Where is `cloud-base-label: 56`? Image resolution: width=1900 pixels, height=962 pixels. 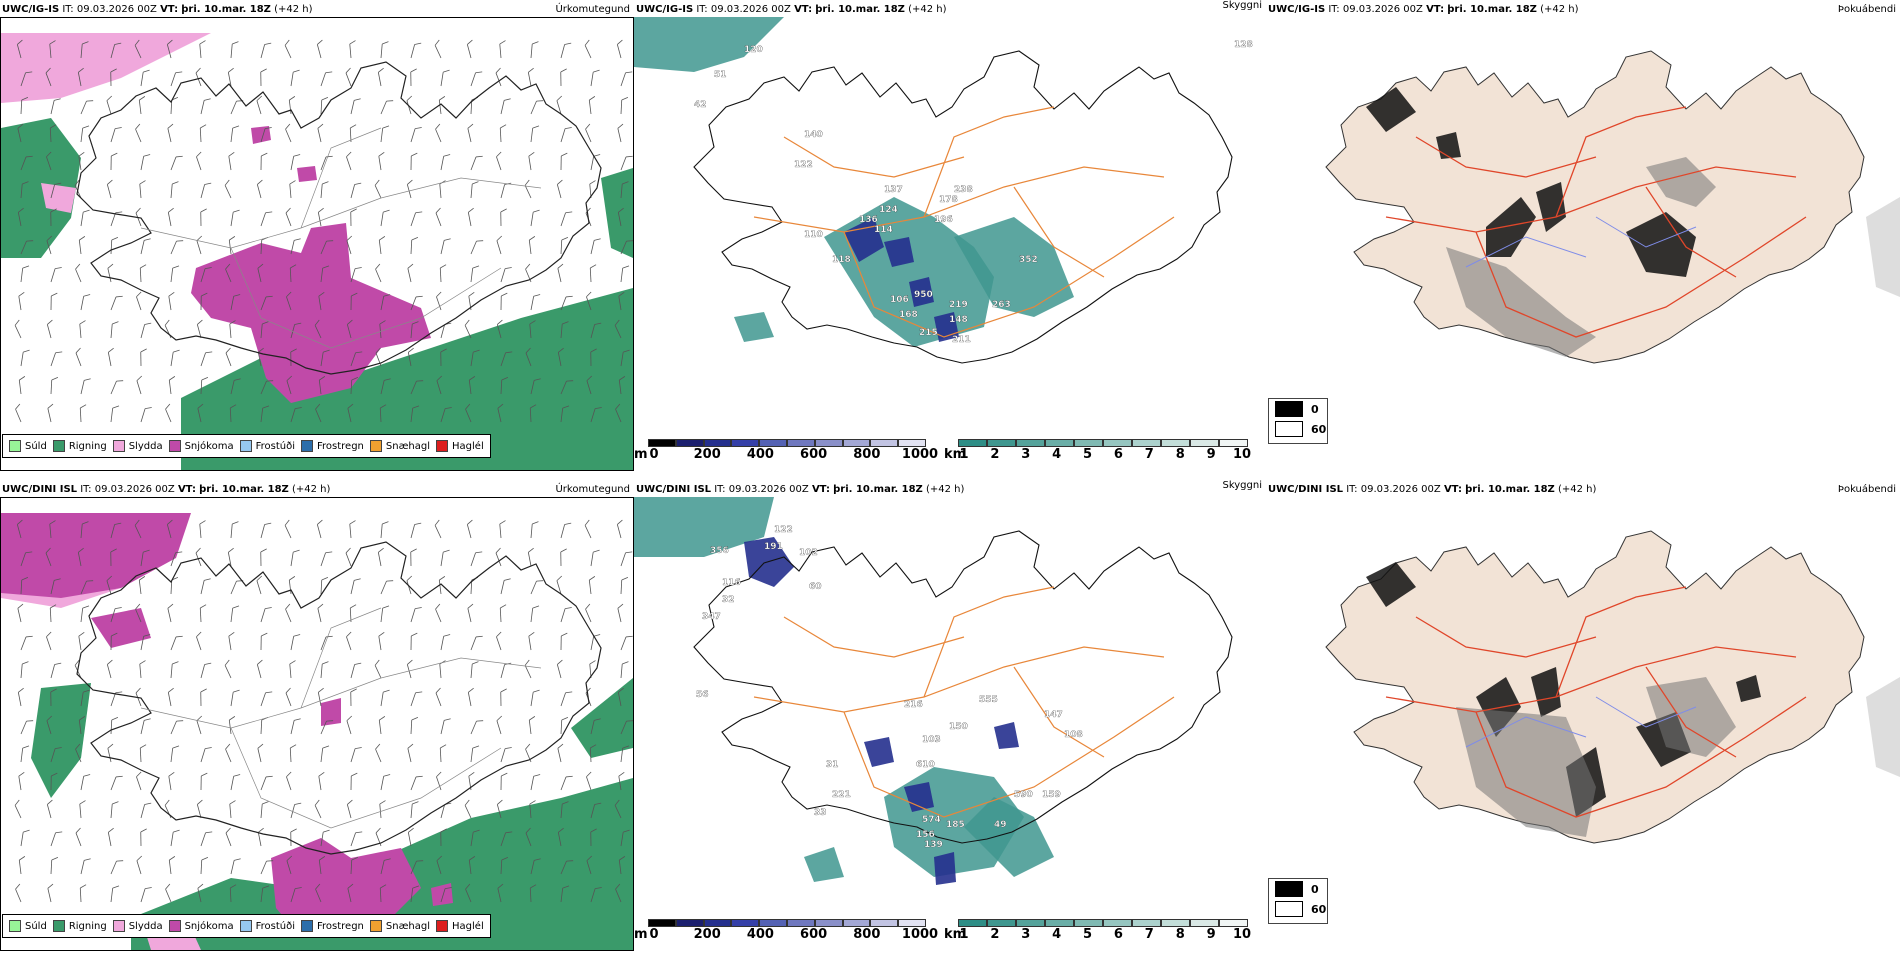 cloud-base-label: 56 is located at coordinates (702, 695).